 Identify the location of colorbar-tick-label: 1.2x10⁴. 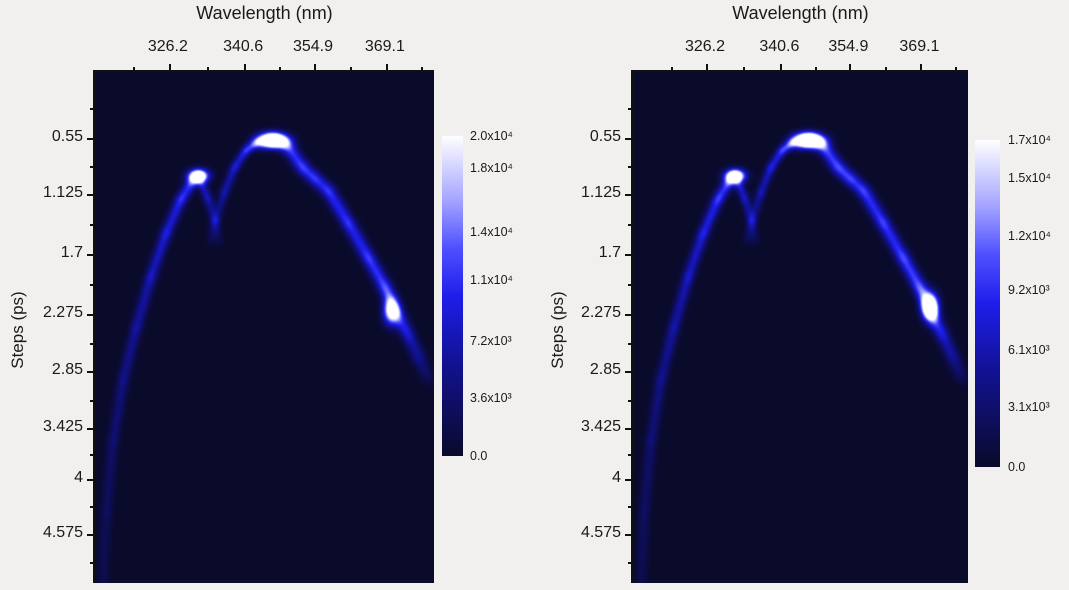
(1029, 236).